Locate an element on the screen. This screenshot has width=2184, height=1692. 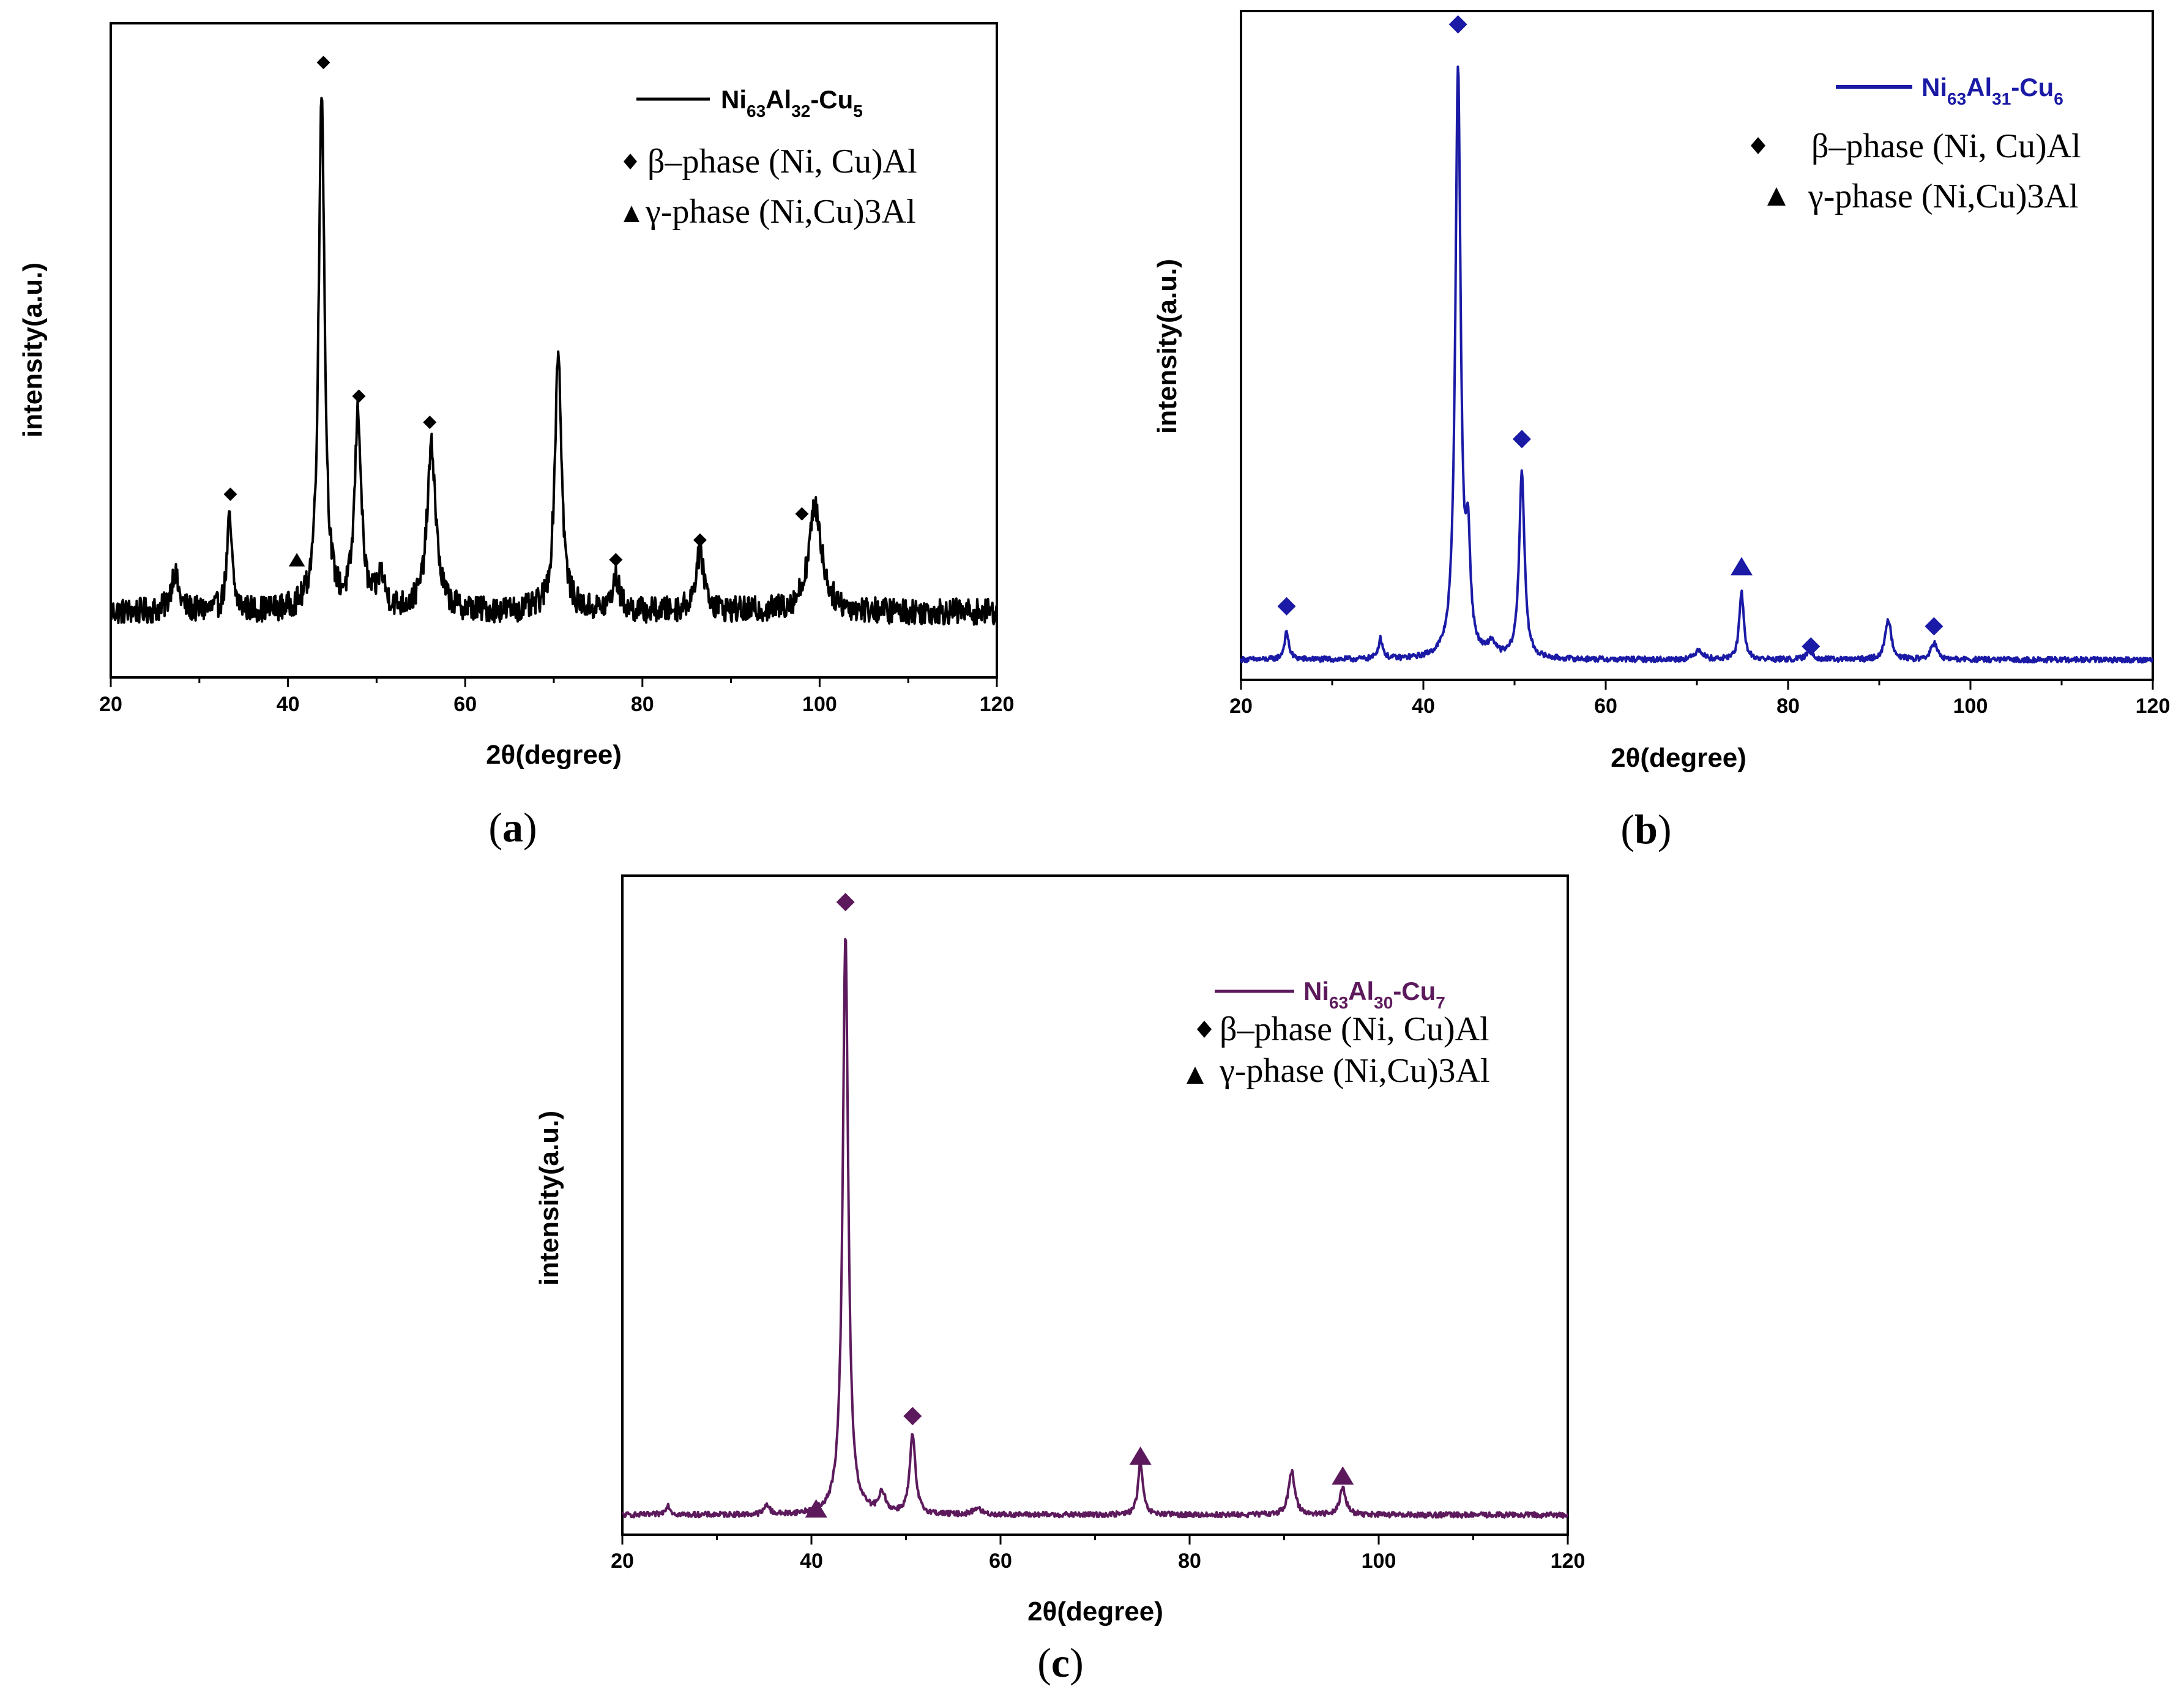
panel-b-legend-series-label: Ni63Al31-Cu6 is located at coordinates (1992, 90).